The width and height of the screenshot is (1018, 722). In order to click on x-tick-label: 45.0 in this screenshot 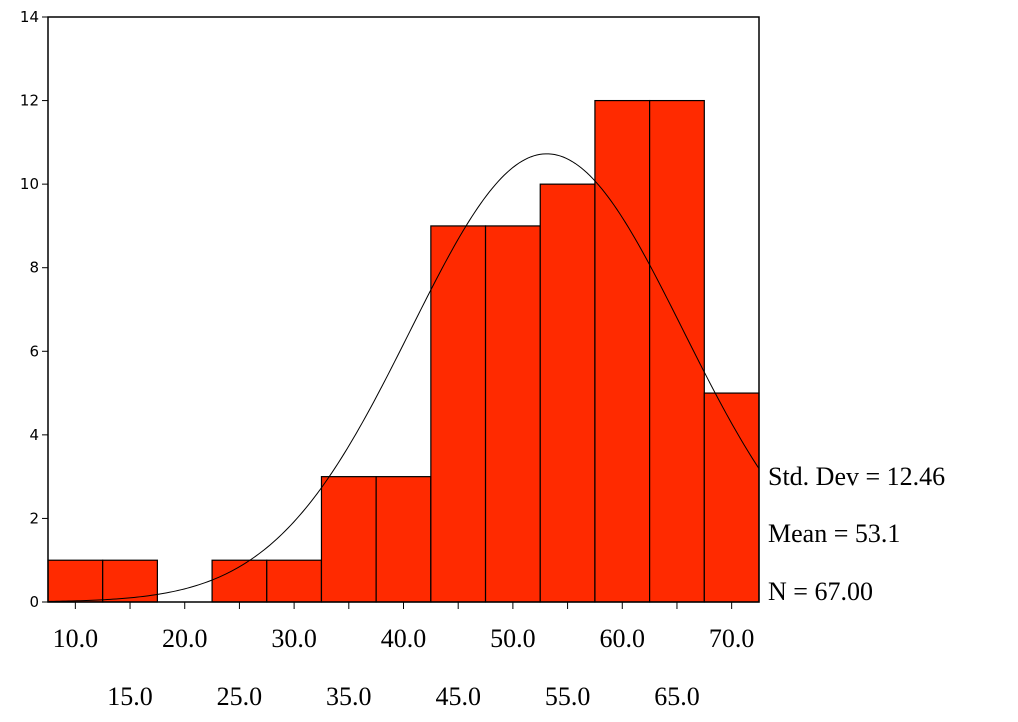, I will do `click(458, 696)`.